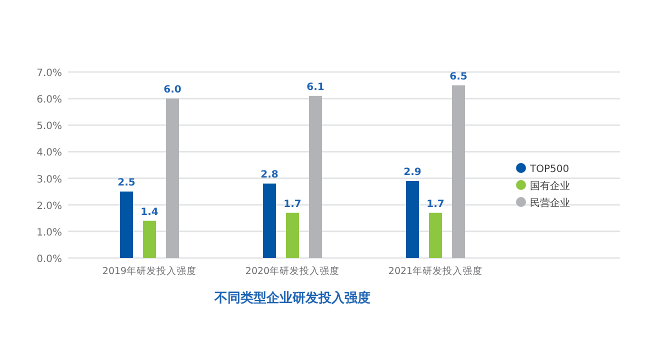  I want to click on legend-label: TOP500, so click(549, 169).